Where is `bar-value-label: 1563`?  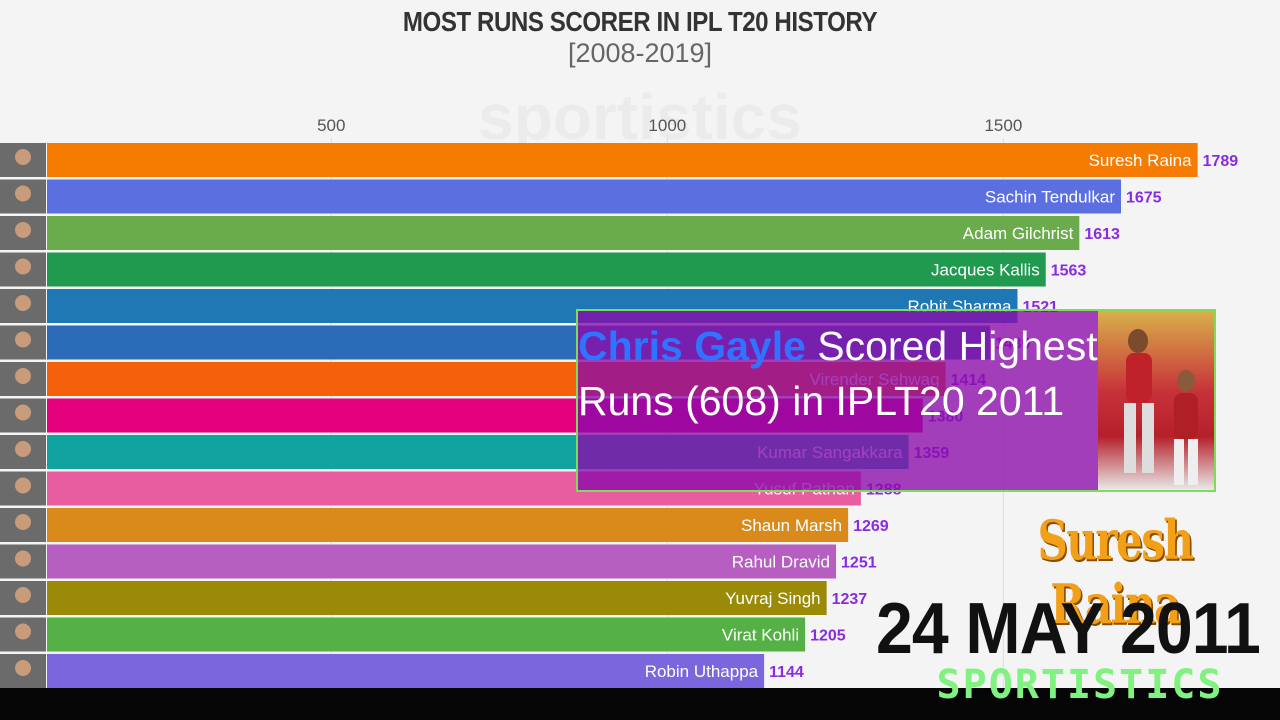 bar-value-label: 1563 is located at coordinates (1069, 271).